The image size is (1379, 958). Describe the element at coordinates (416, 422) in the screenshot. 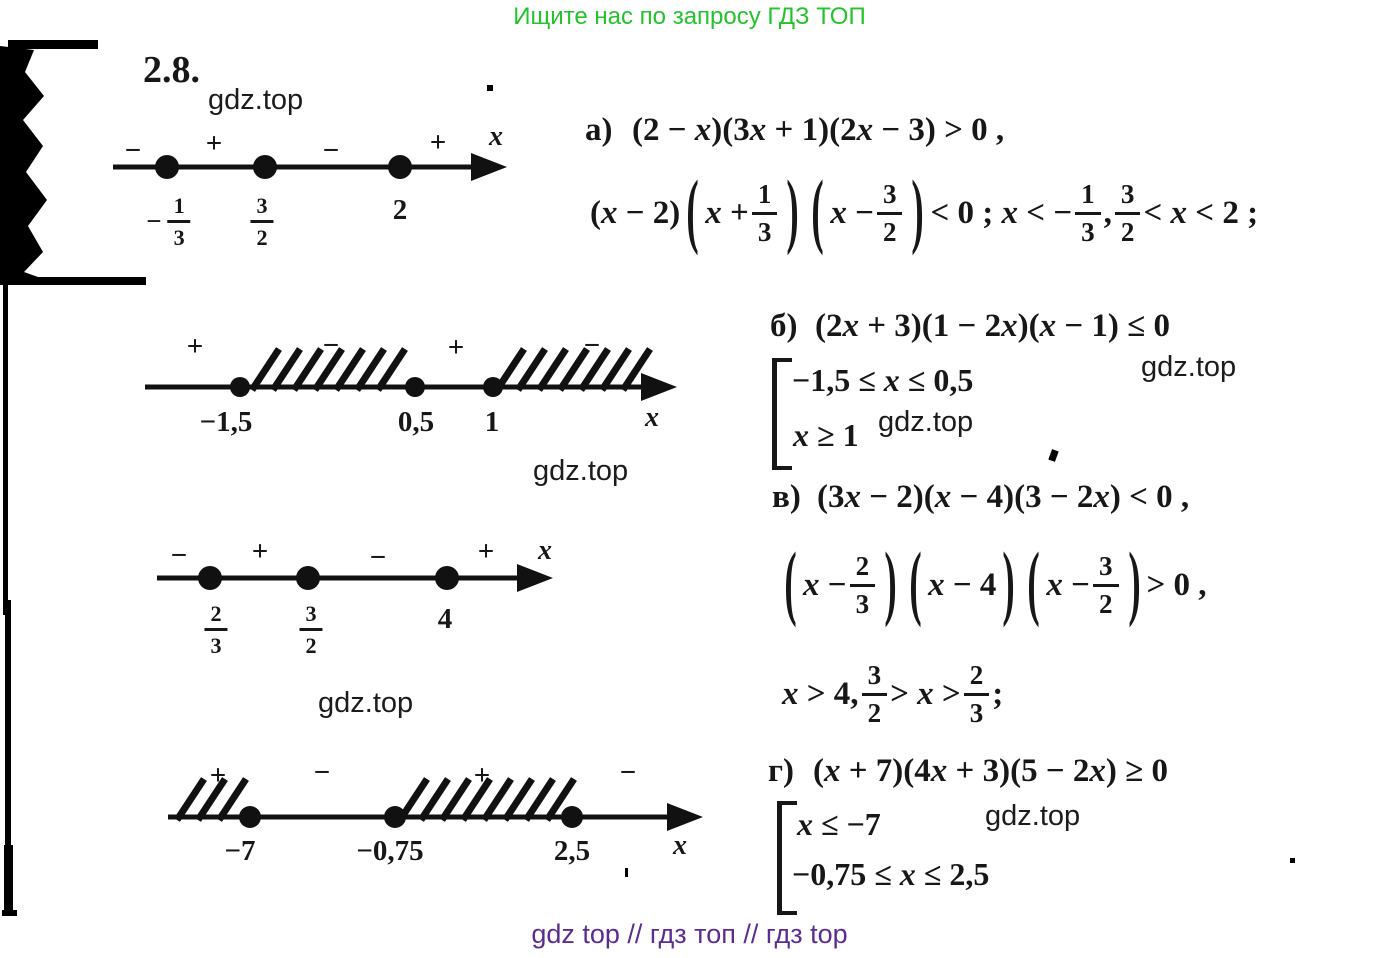

I see `point-value-label: 0,5` at that location.